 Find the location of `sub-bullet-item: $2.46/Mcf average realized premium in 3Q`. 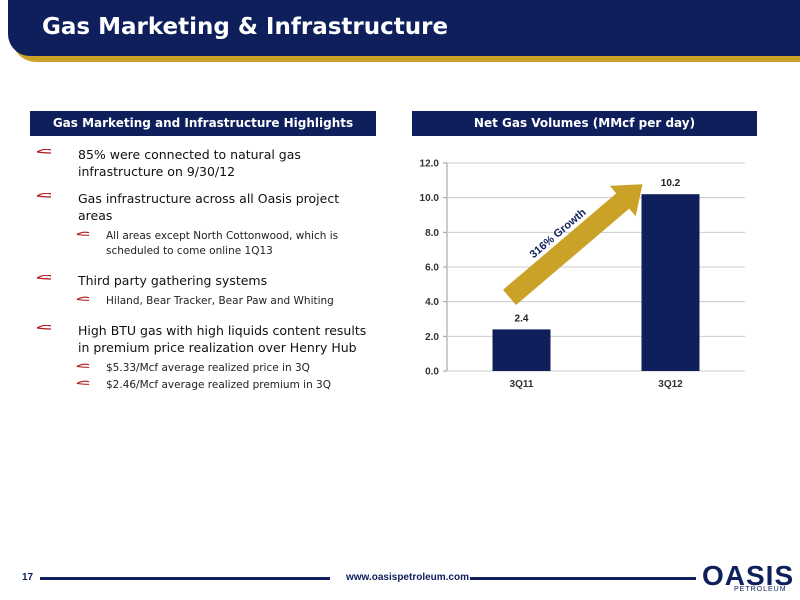

sub-bullet-item: $2.46/Mcf average realized premium in 3Q is located at coordinates (204, 385).